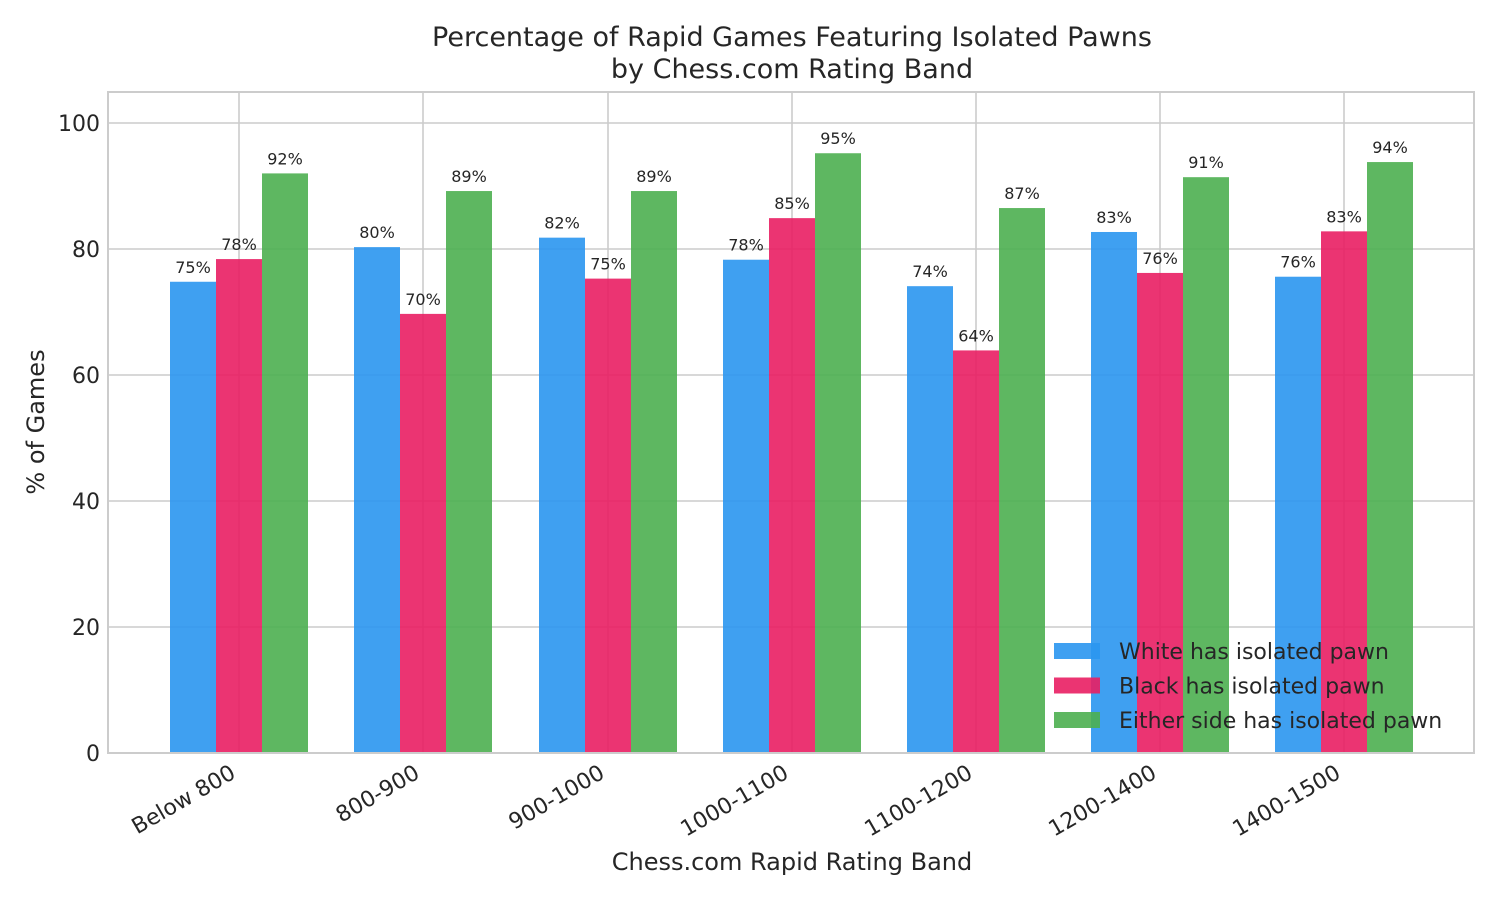  I want to click on bar-value-label: 70%, so click(423, 299).